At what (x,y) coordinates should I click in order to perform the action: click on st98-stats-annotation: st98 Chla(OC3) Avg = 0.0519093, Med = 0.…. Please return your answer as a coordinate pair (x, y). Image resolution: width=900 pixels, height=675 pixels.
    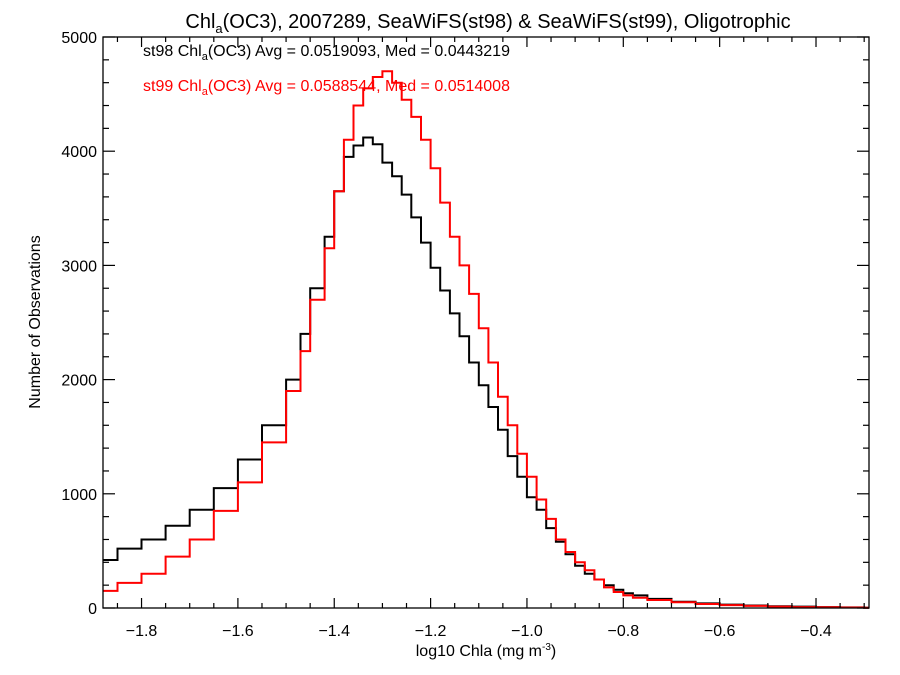
    Looking at the image, I should click on (326, 53).